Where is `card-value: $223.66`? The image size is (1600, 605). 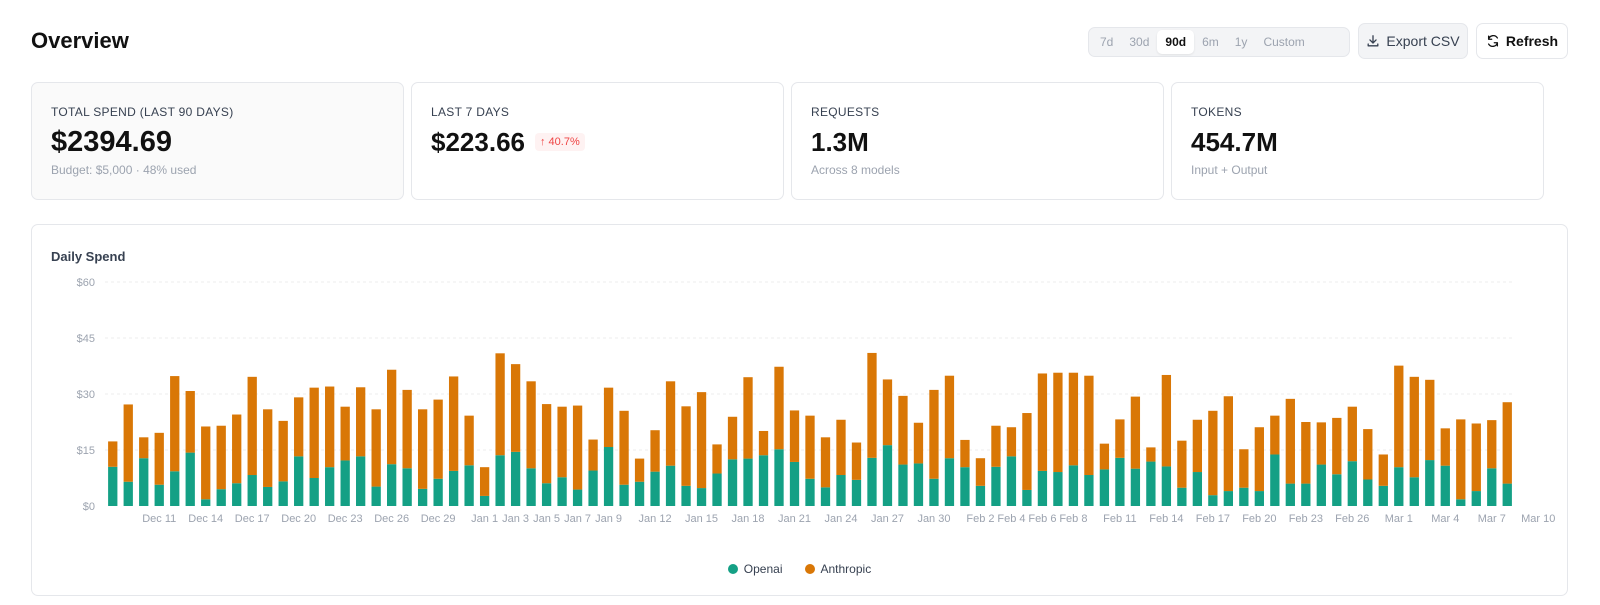 card-value: $223.66 is located at coordinates (478, 142).